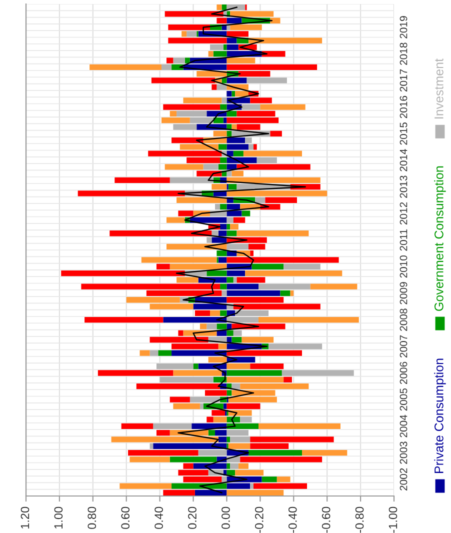 The image size is (451, 533). Describe the element at coordinates (404, 319) in the screenshot. I see `y-tick-label: 2008` at that location.